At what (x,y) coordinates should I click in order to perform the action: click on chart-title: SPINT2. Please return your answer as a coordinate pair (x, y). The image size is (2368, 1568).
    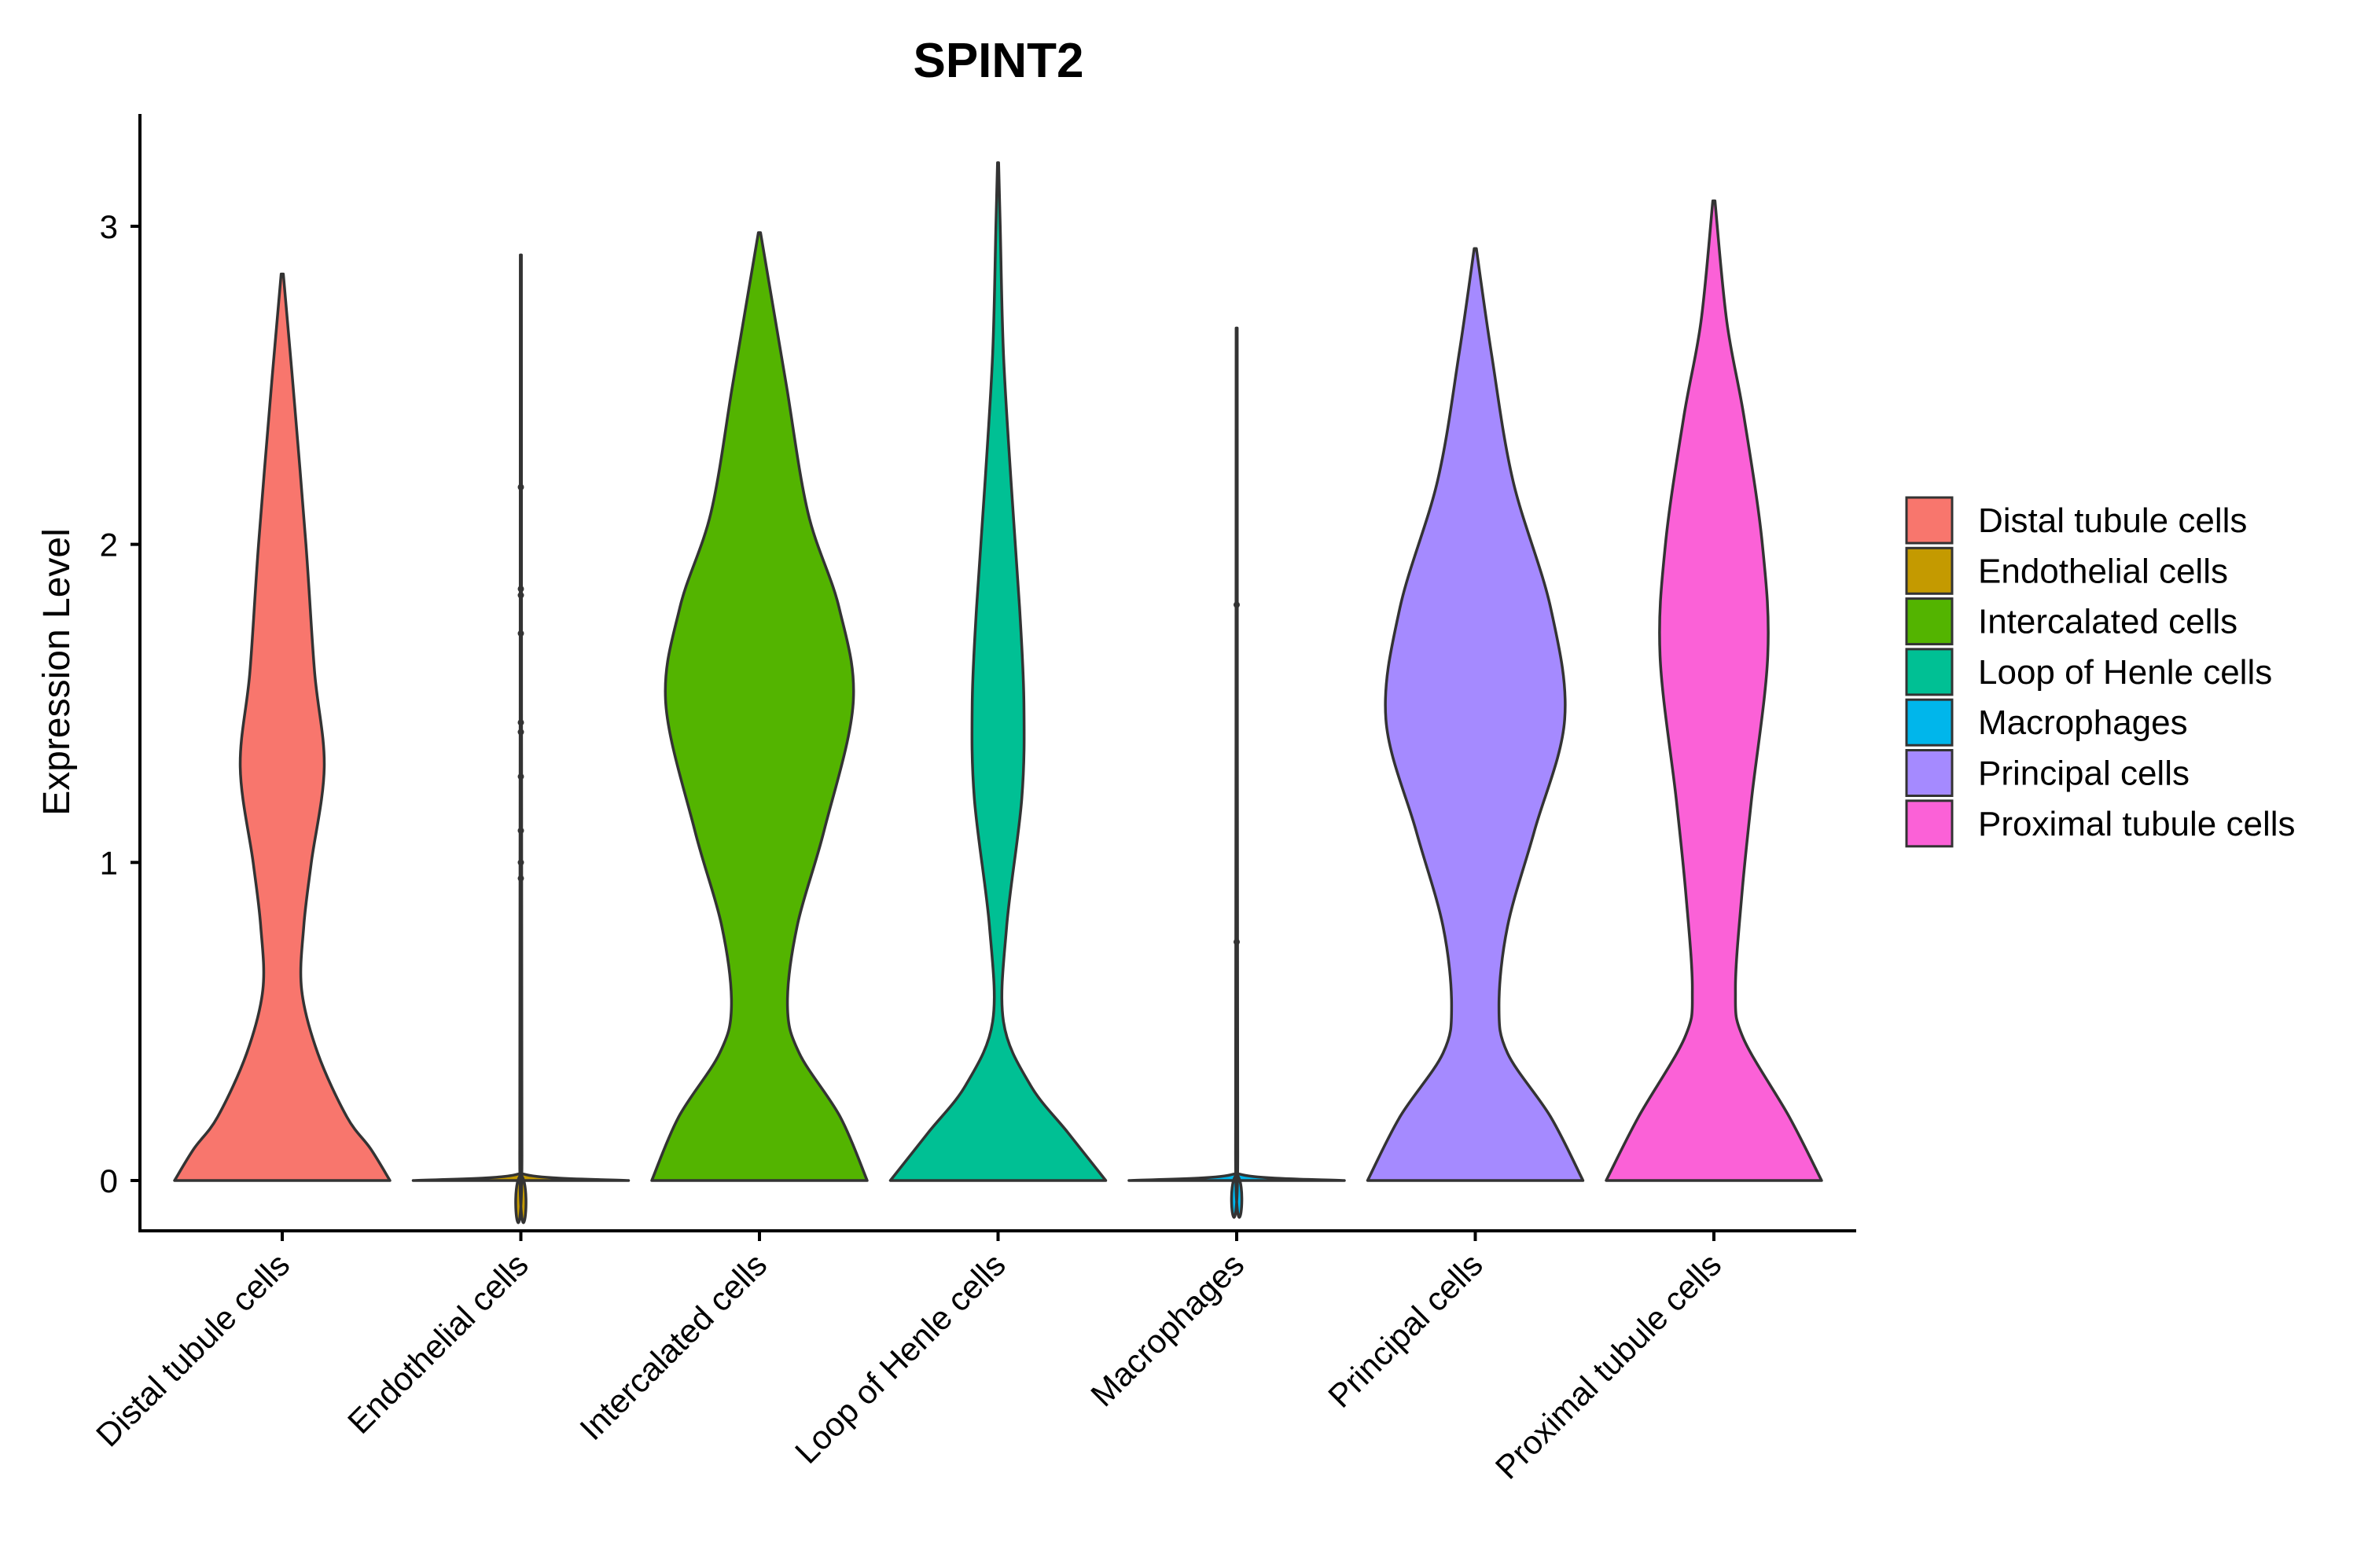
    Looking at the image, I should click on (998, 61).